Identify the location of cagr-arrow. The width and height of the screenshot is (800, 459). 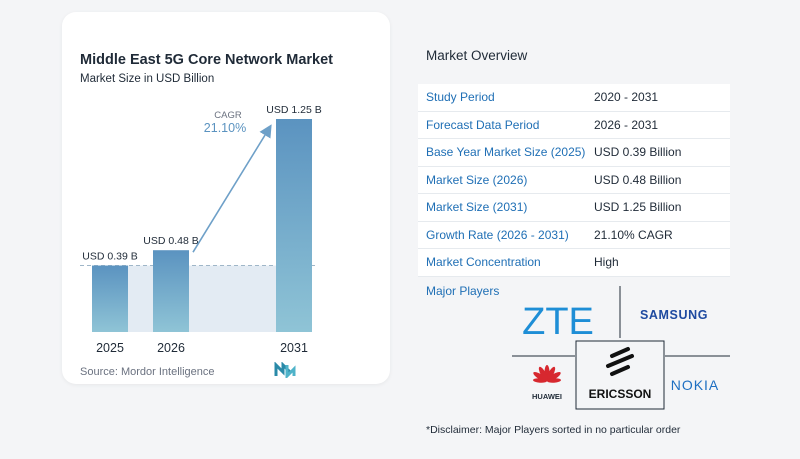
(232, 188).